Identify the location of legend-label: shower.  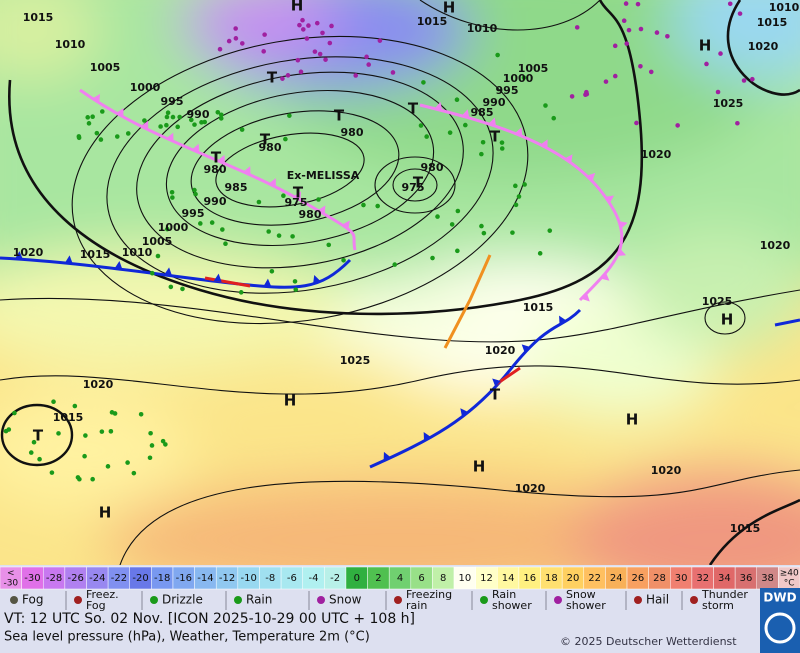
(512, 605).